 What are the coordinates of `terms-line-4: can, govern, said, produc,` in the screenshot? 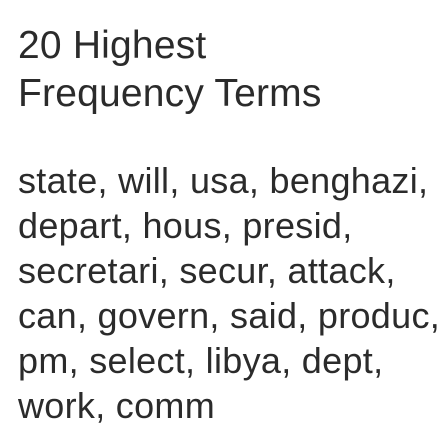 It's located at (228, 315).